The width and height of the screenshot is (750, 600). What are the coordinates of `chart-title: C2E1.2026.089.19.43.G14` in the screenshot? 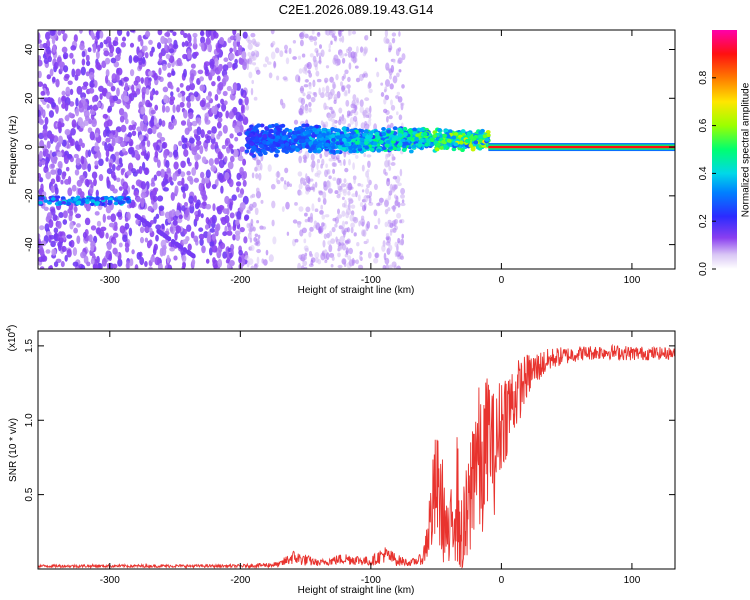 It's located at (356, 9).